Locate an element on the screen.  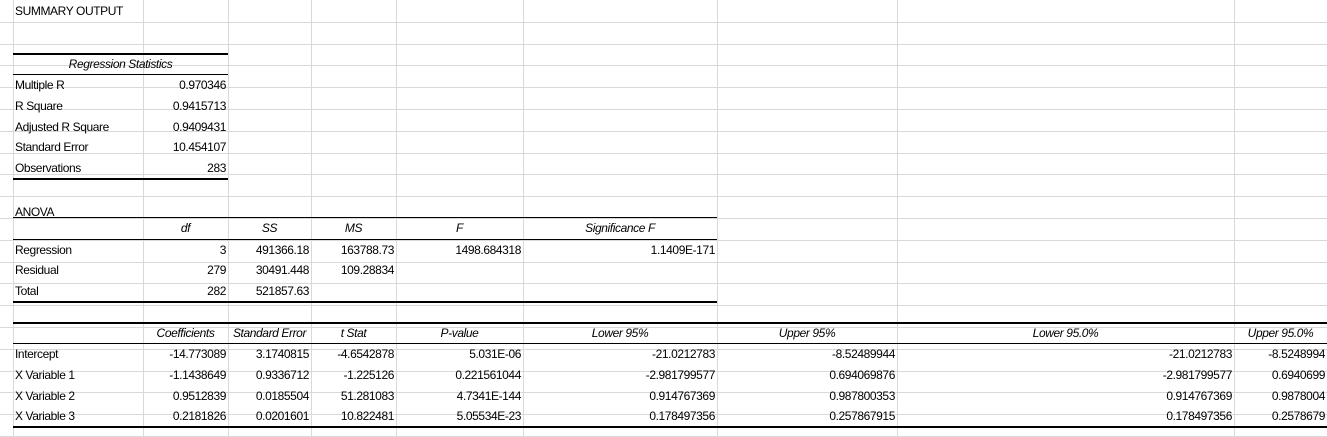
coefficient-cell: 0.2181826 is located at coordinates (199, 416).